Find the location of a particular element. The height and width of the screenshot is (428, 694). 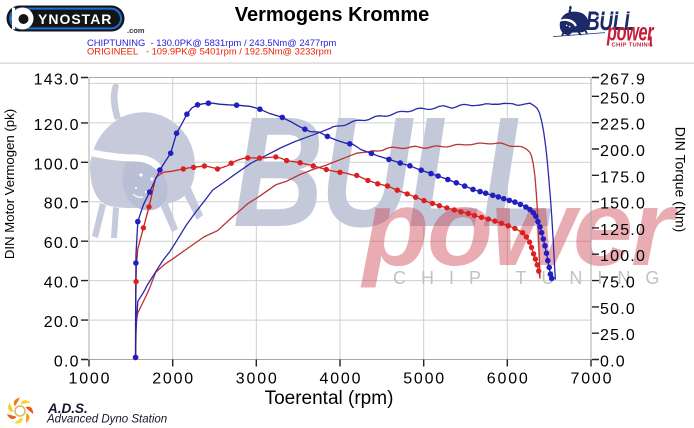

svg-text: 20.0 is located at coordinates (62, 322).